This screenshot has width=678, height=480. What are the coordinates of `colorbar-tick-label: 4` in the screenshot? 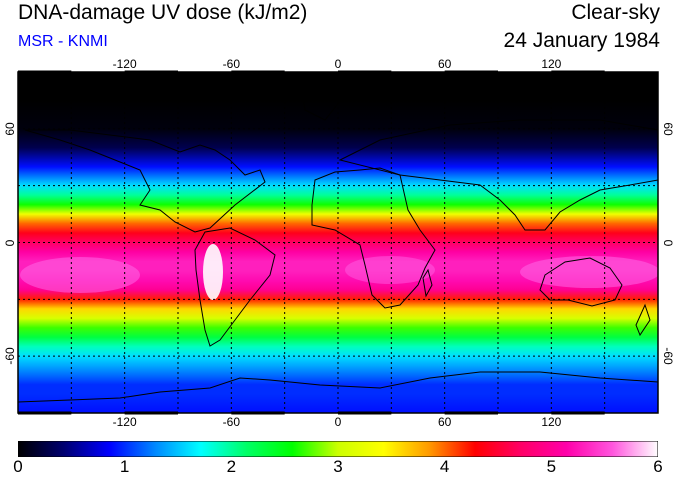 It's located at (444, 466).